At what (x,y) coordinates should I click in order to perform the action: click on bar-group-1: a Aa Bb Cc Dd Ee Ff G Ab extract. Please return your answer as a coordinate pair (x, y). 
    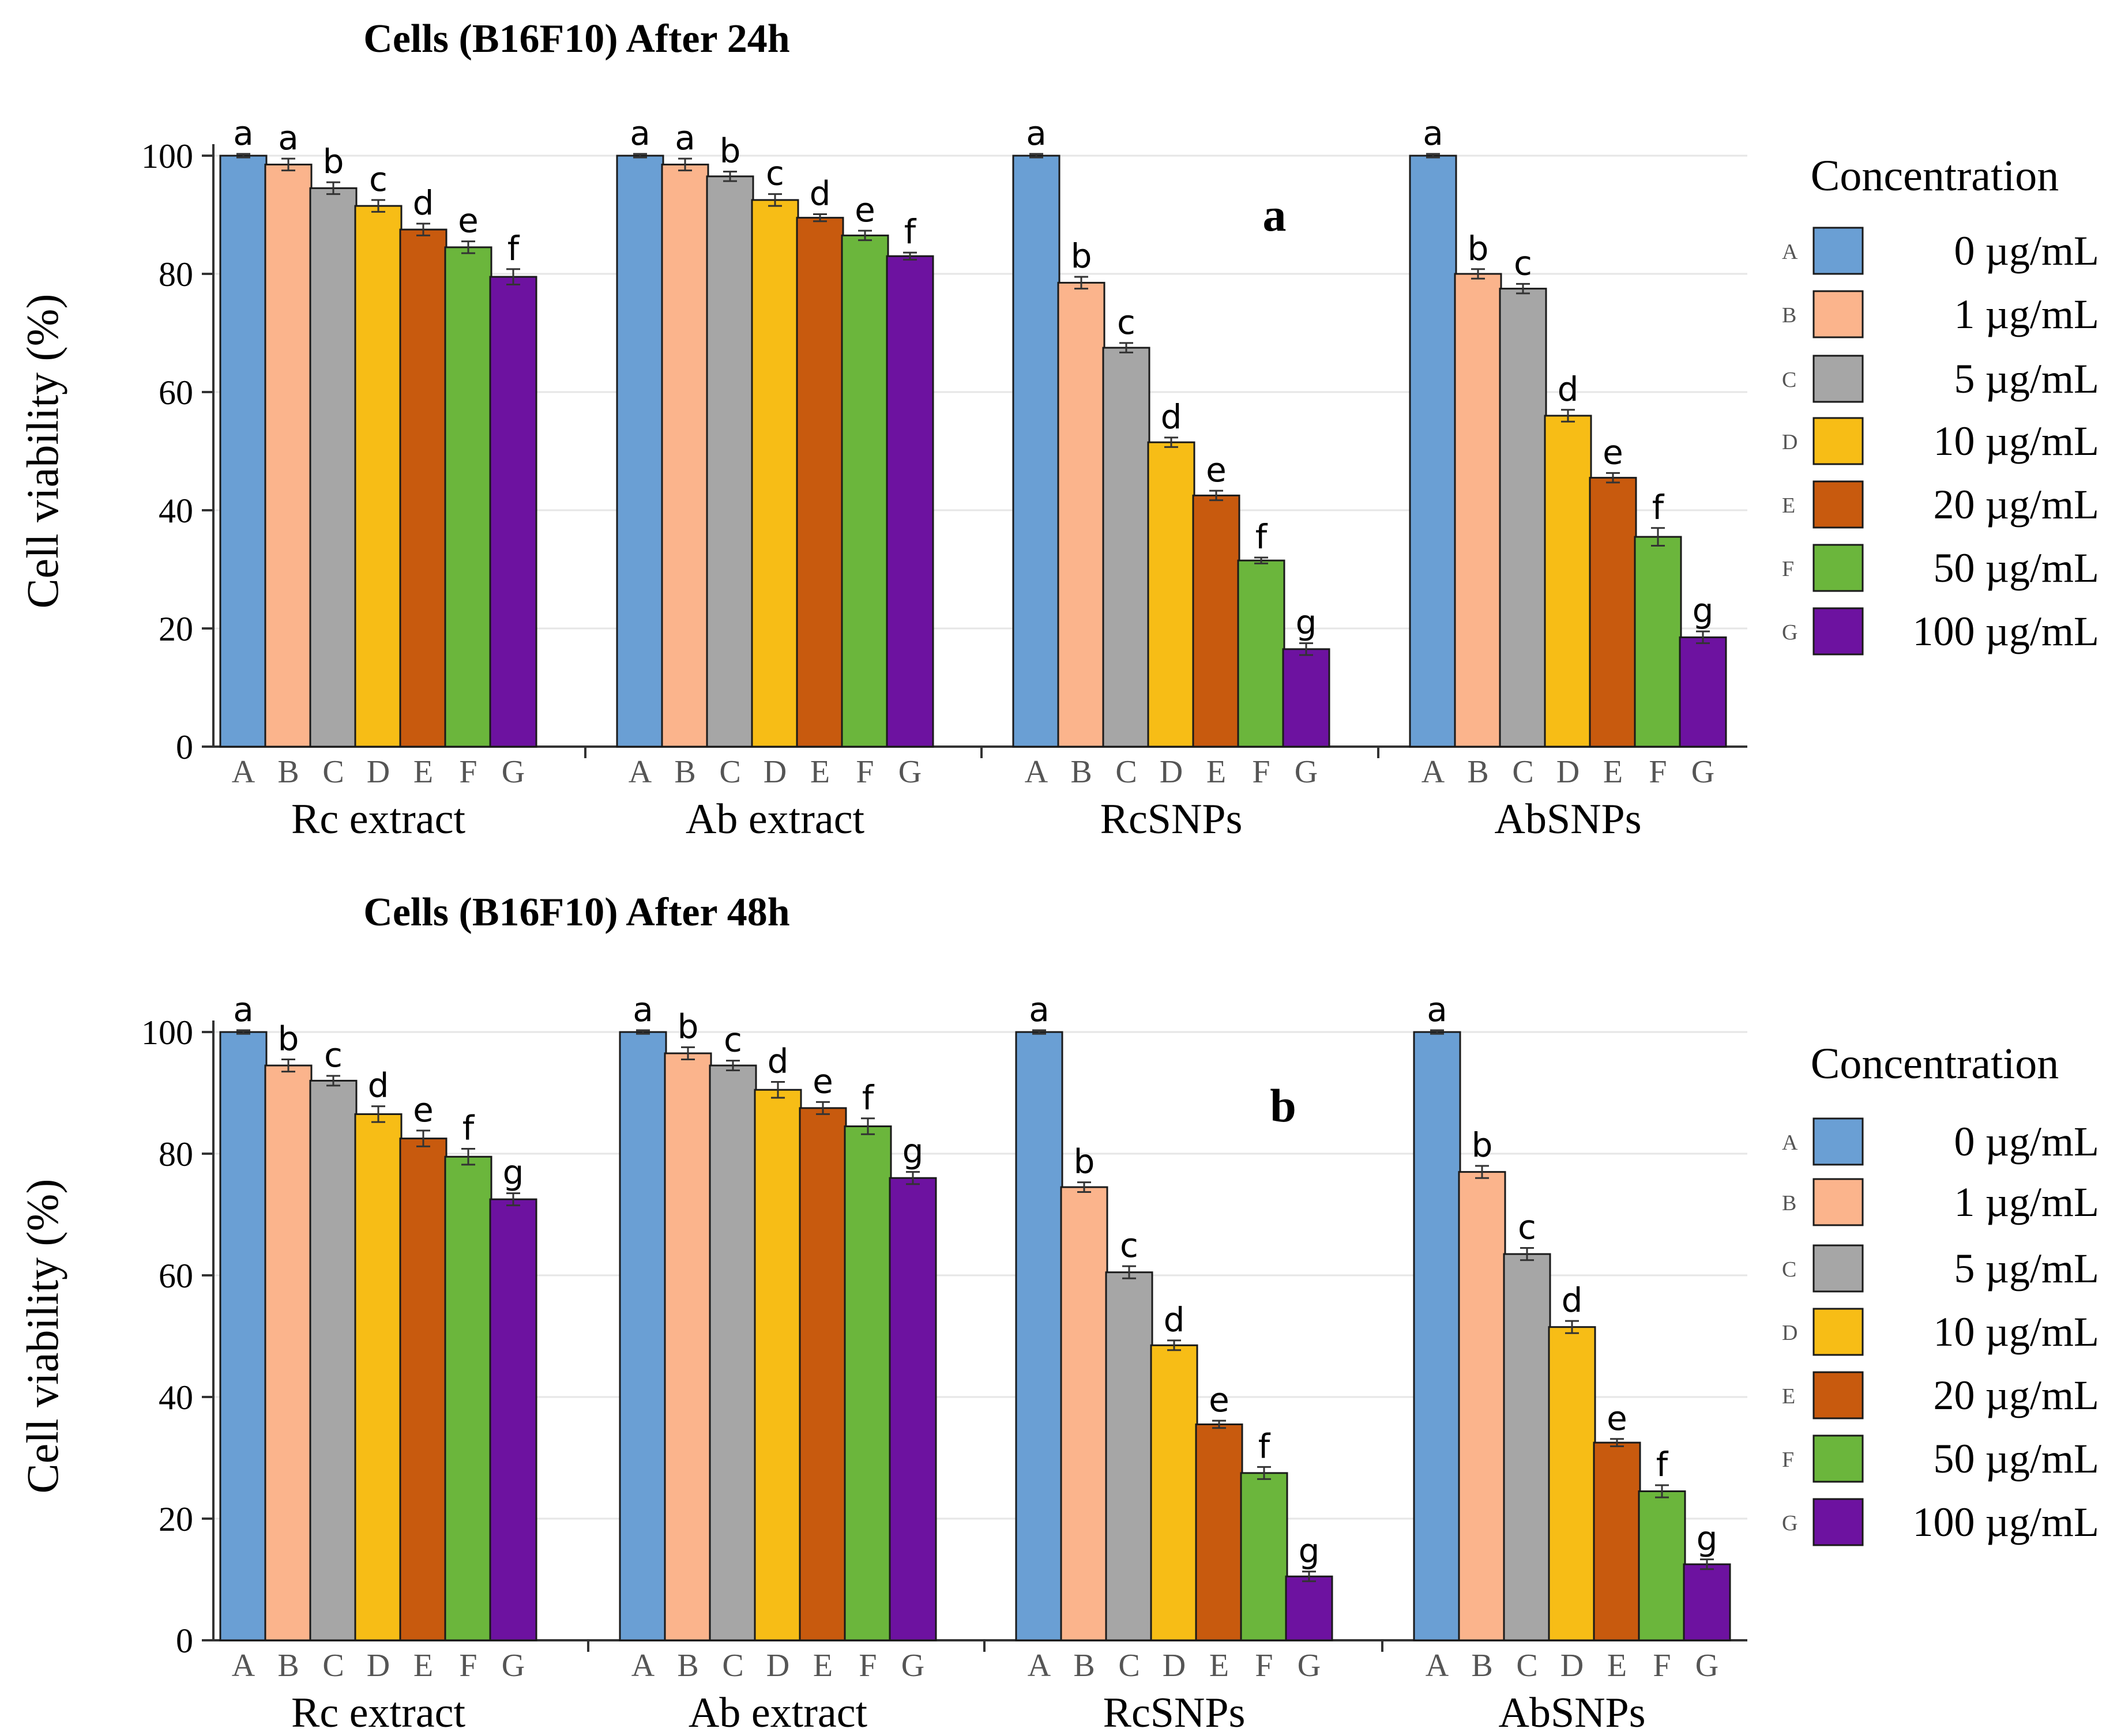
    Looking at the image, I should click on (759, 478).